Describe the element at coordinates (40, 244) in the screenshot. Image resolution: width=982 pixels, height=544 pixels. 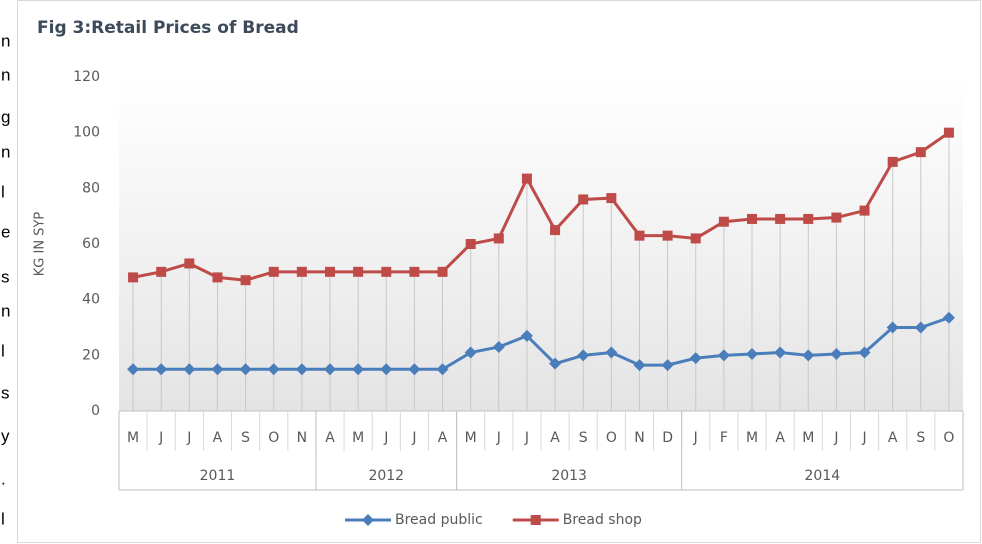
I see `y-axis-label: KG IN SYP` at that location.